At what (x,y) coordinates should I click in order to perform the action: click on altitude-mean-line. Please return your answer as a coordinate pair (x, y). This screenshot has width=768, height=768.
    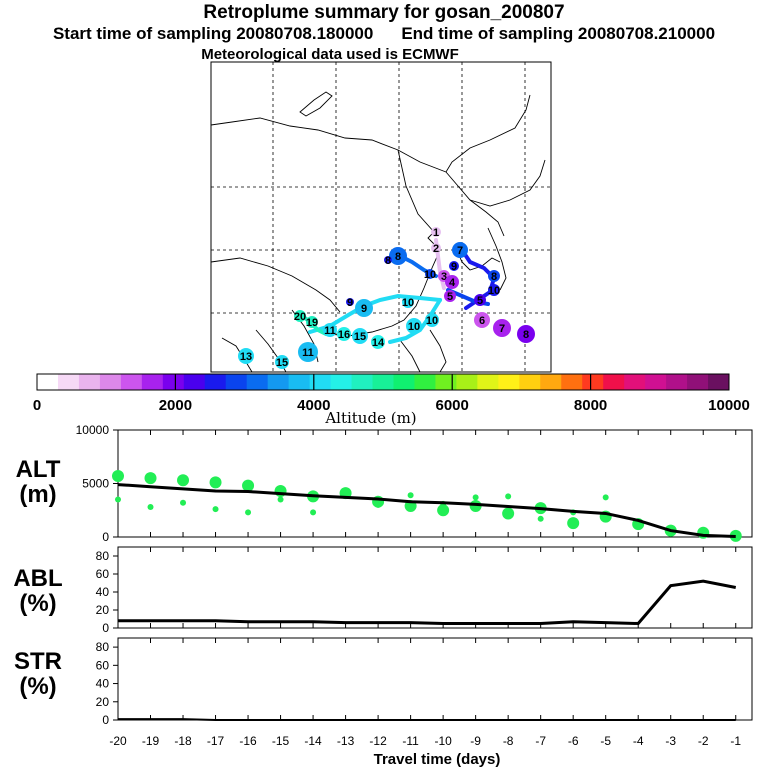
    Looking at the image, I should click on (426, 510).